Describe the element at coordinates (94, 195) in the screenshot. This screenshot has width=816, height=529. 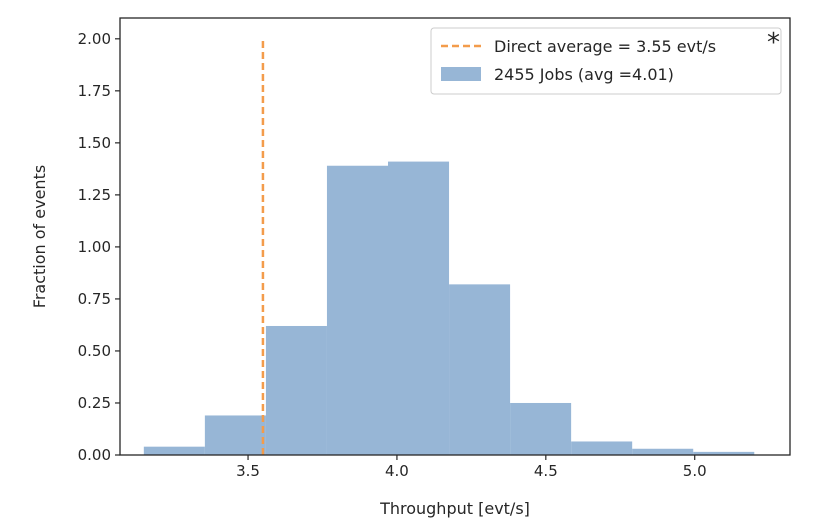
I see `y-tick-label: 1.25` at that location.